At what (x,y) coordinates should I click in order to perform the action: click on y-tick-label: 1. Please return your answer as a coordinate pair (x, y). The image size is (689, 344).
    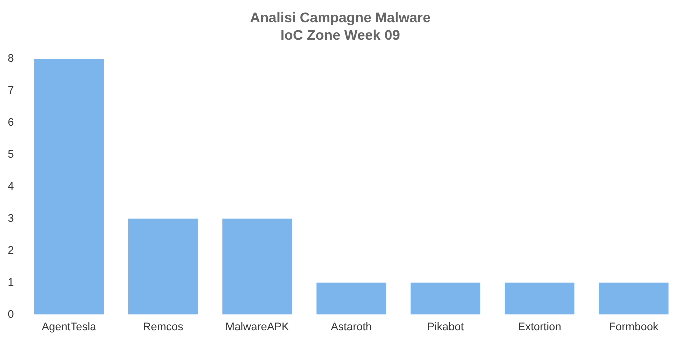
    Looking at the image, I should click on (11, 282).